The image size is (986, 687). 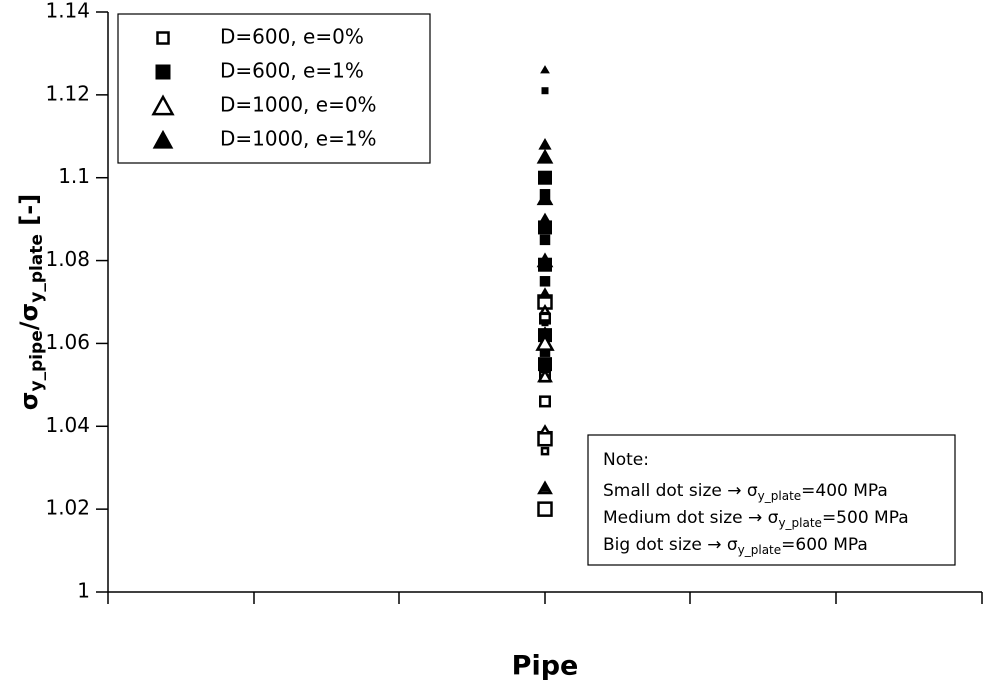 I want to click on y-tick-label: 1.06, so click(x=67, y=342).